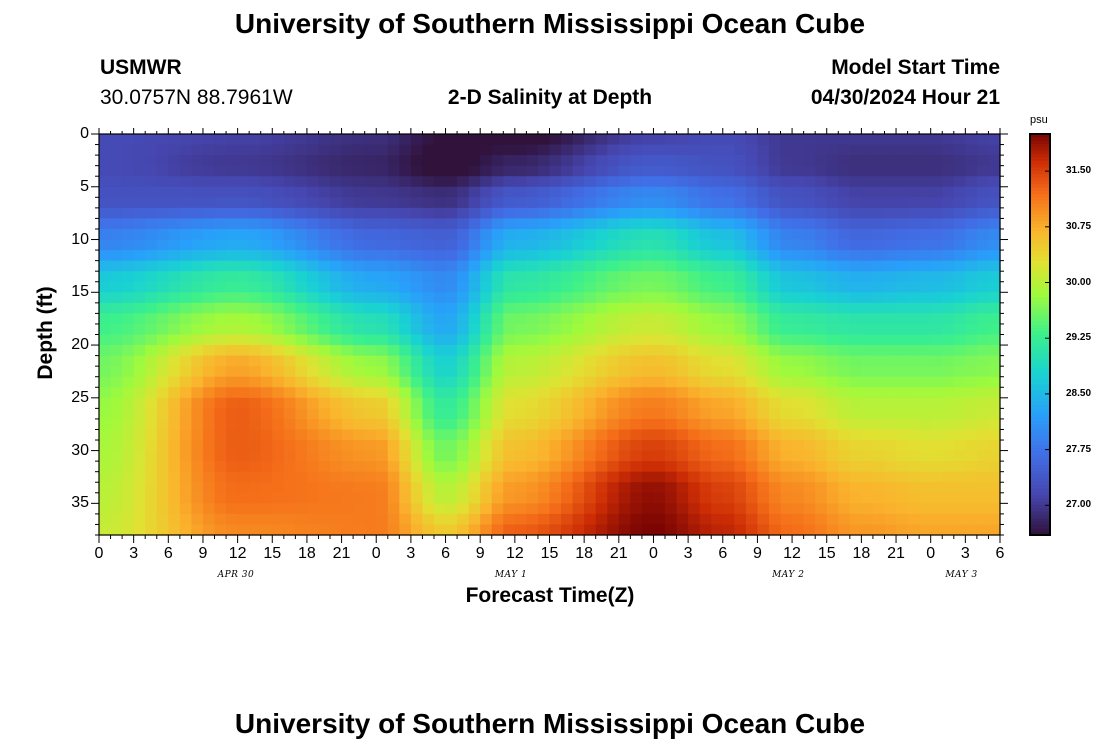 Image resolution: width=1100 pixels, height=750 pixels. I want to click on x-tick-label: 6, so click(1000, 553).